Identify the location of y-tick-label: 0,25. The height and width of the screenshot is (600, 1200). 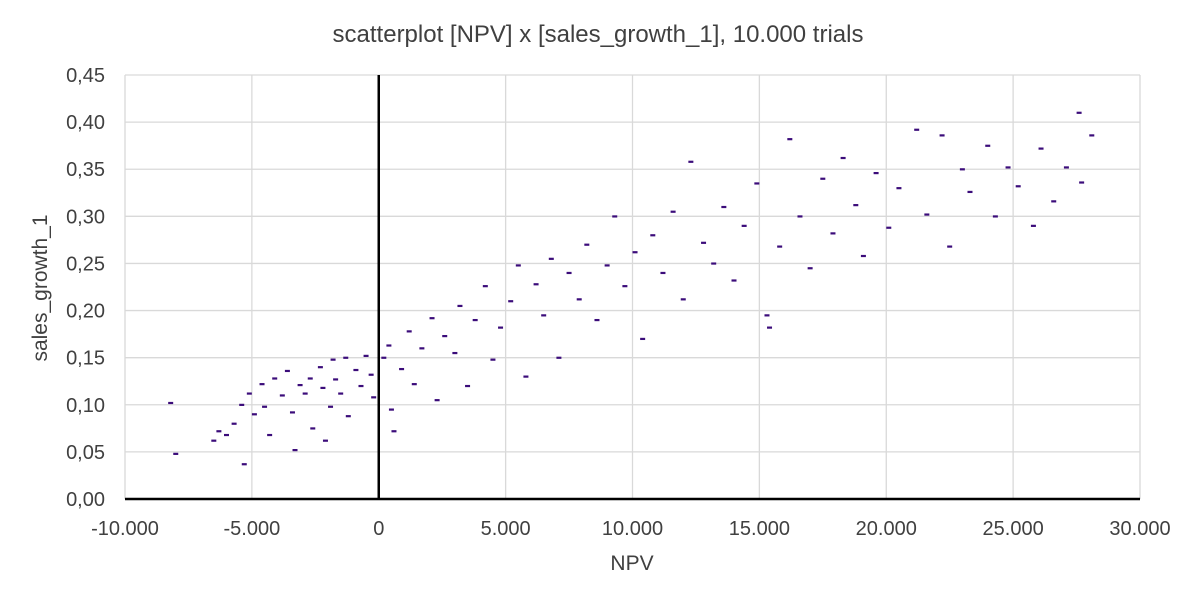
(85, 264).